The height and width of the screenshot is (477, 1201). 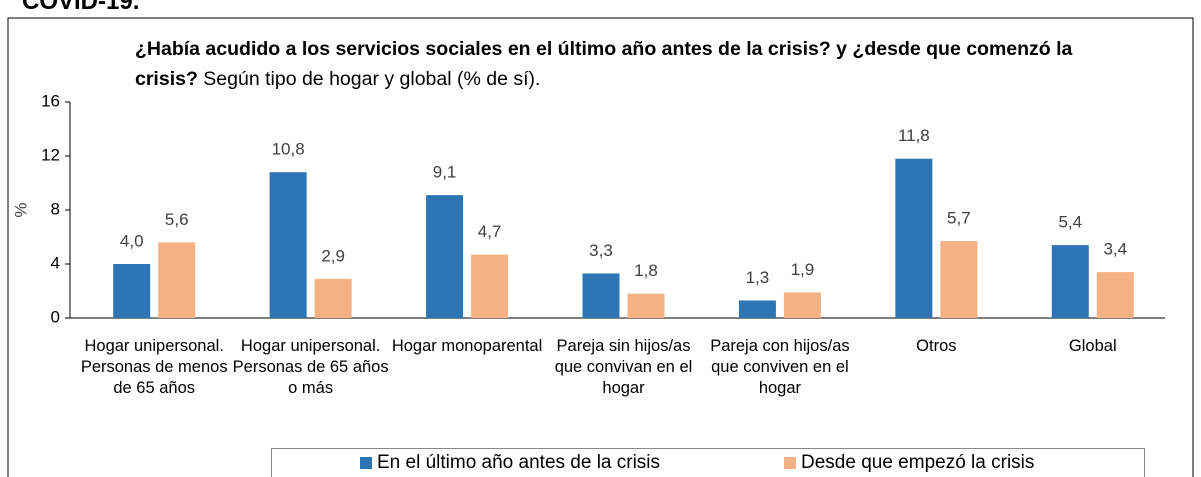 I want to click on value-label: 3,4, so click(x=1115, y=249).